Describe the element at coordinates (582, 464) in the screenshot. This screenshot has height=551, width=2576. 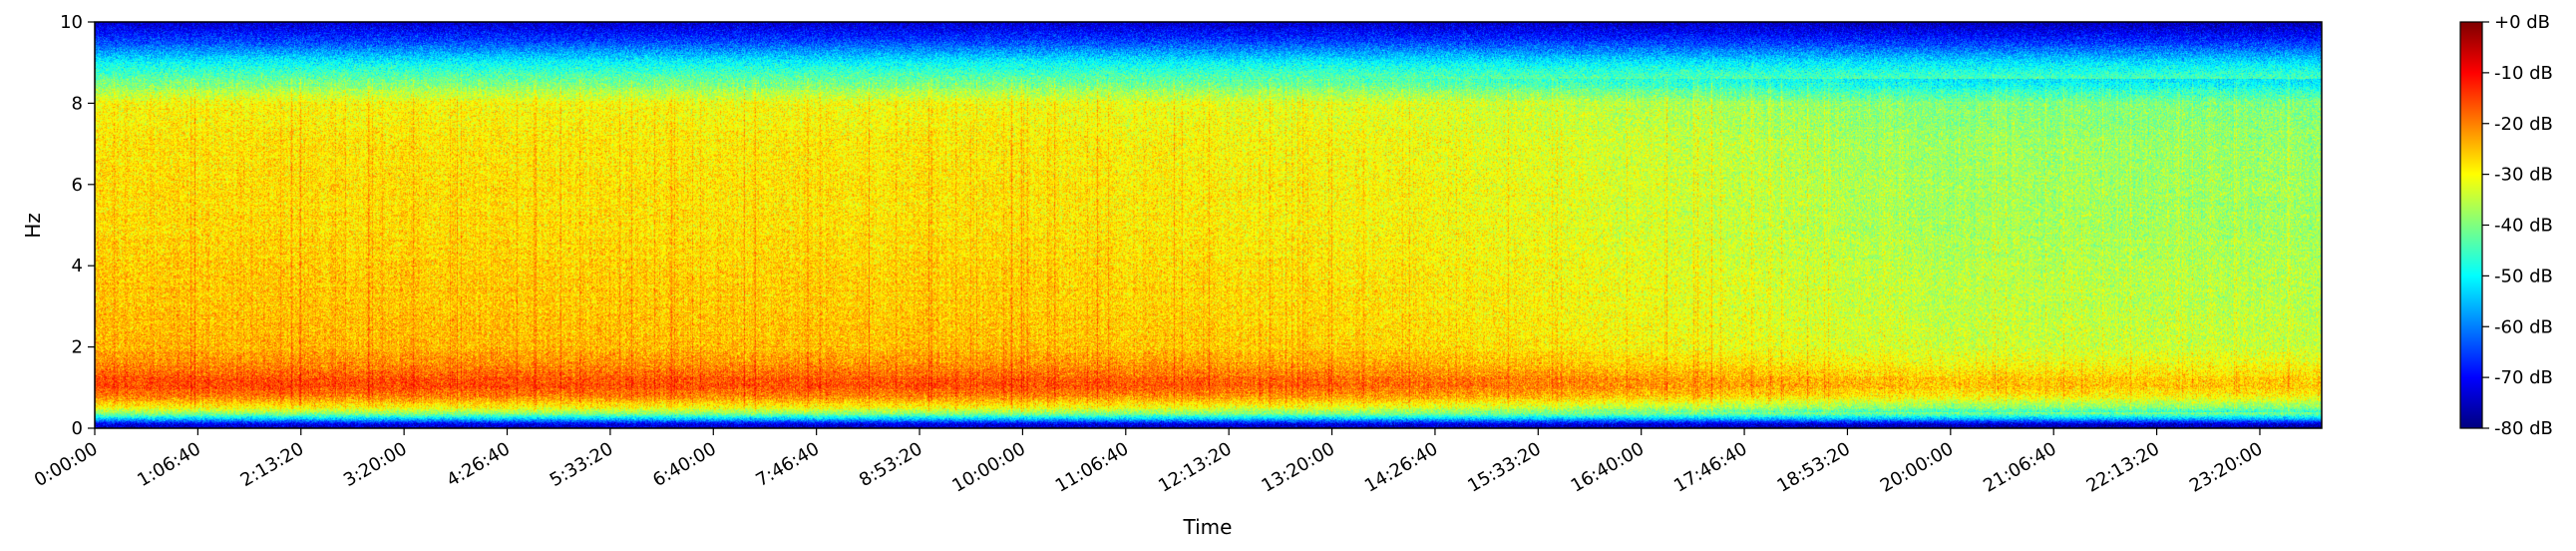
I see `x-tick-label: 5:33:20` at that location.